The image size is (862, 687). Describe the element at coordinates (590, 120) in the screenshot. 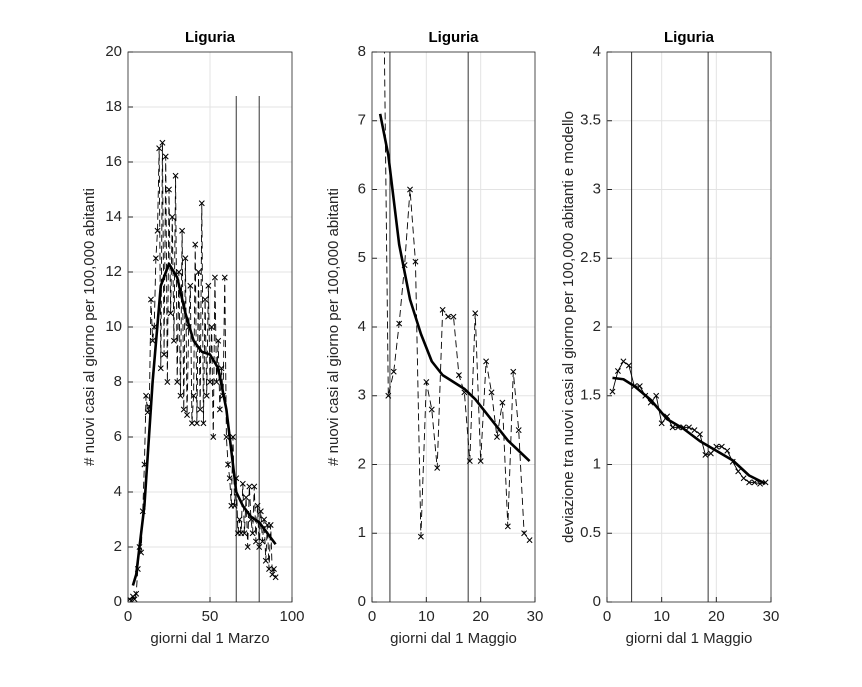

I see `y-tick-label: 3.5` at that location.